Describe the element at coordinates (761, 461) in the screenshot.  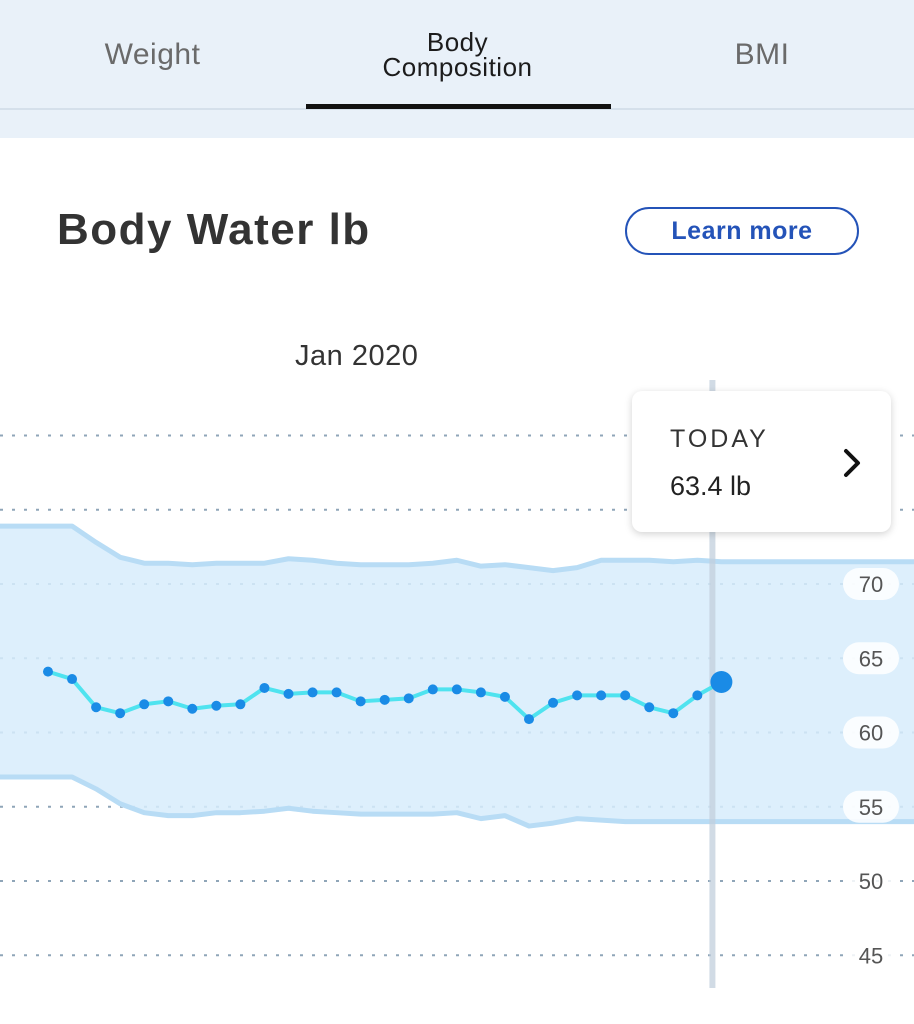
I see `today-tooltip: TODAY 63.4 lb` at that location.